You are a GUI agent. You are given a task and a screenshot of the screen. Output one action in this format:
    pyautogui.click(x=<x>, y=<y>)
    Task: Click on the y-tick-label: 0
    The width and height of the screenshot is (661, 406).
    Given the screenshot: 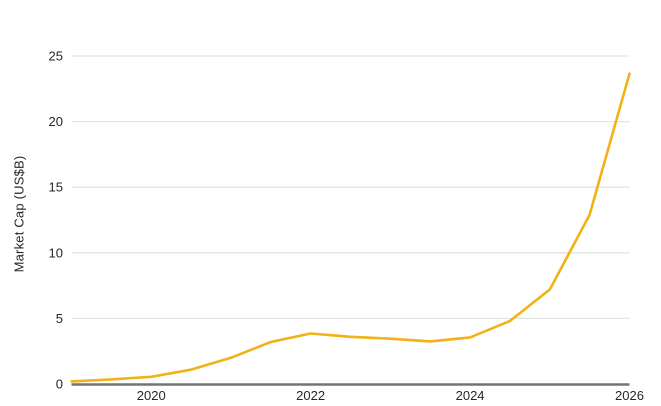 What is the action you would take?
    pyautogui.click(x=59, y=384)
    